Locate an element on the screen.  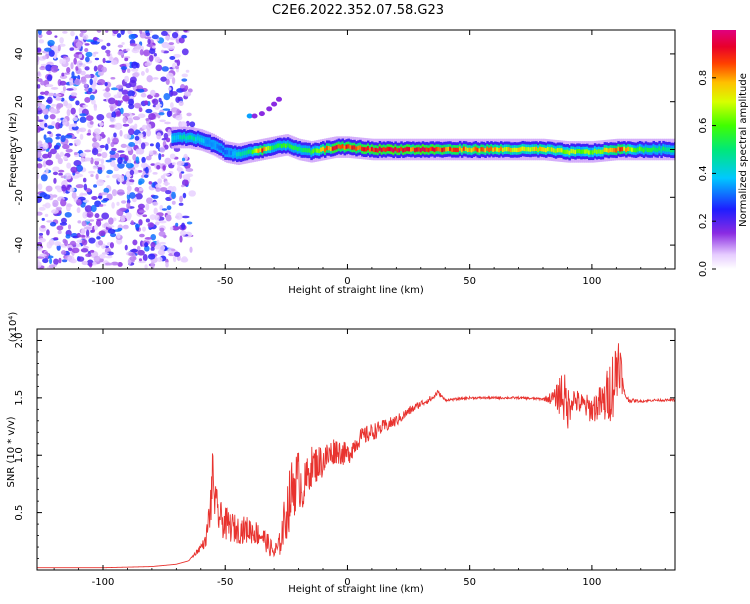
snr-x-label: Height of straight line (km) is located at coordinates (356, 589).